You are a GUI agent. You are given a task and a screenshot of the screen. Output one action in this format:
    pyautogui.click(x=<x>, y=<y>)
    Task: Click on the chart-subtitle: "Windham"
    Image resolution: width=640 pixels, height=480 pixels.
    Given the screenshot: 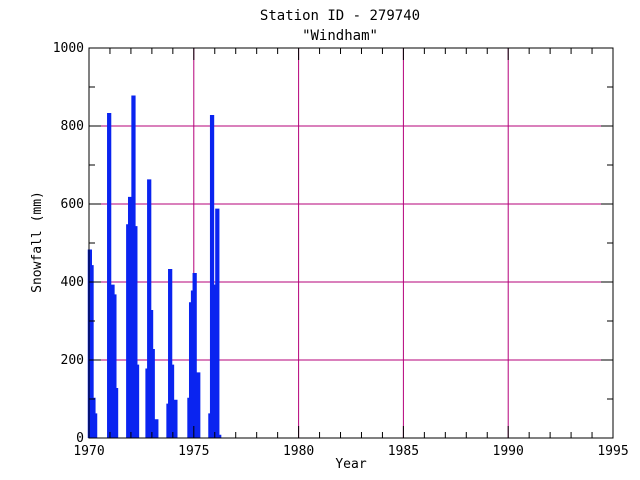 What is the action you would take?
    pyautogui.click(x=340, y=36)
    